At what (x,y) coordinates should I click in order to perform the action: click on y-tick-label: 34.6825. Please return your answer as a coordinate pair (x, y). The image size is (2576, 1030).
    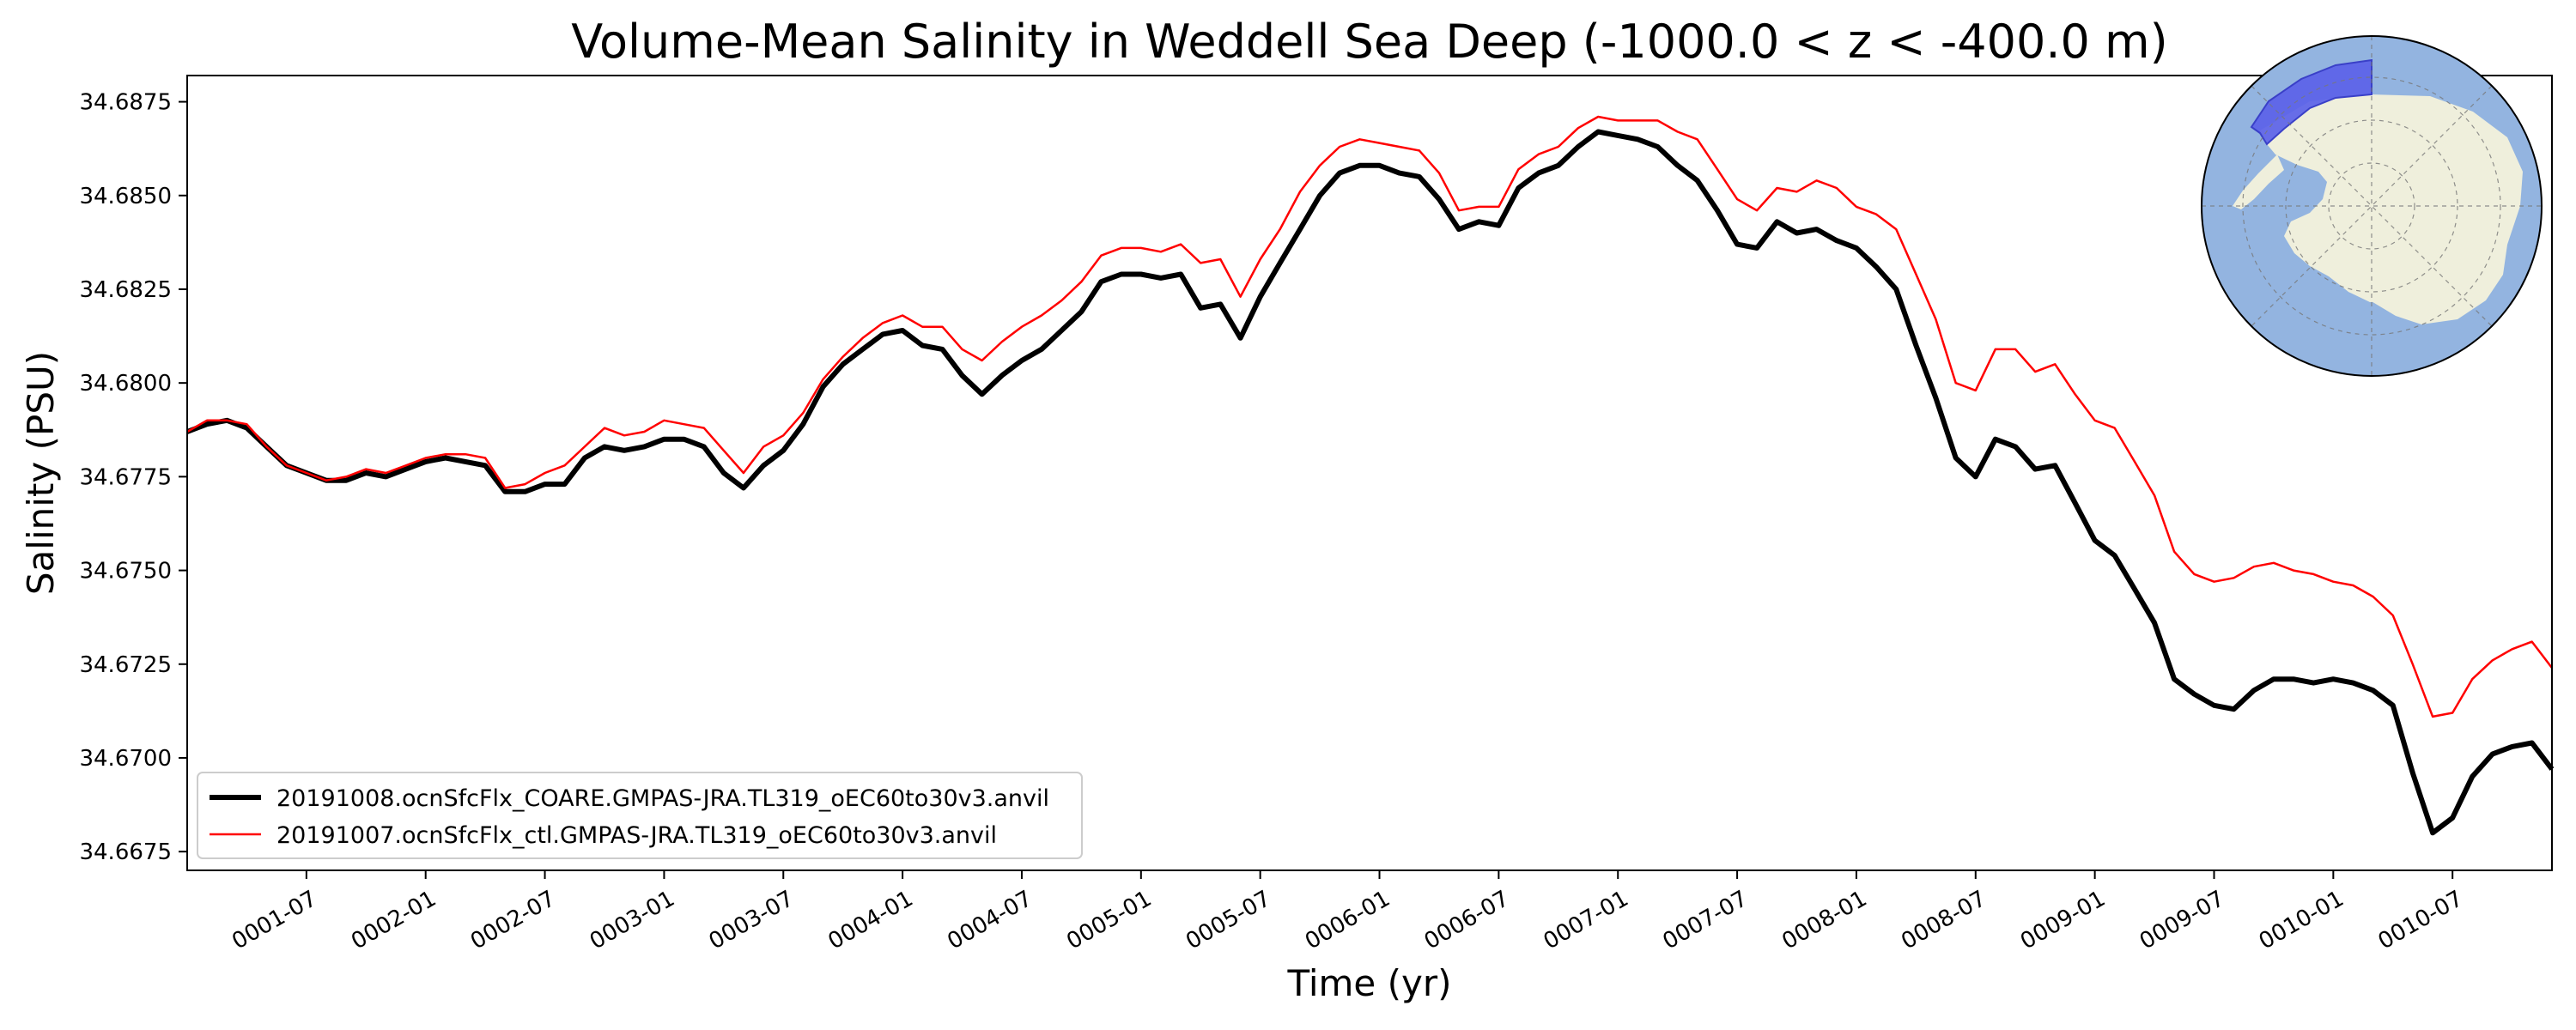
    Looking at the image, I should click on (126, 290).